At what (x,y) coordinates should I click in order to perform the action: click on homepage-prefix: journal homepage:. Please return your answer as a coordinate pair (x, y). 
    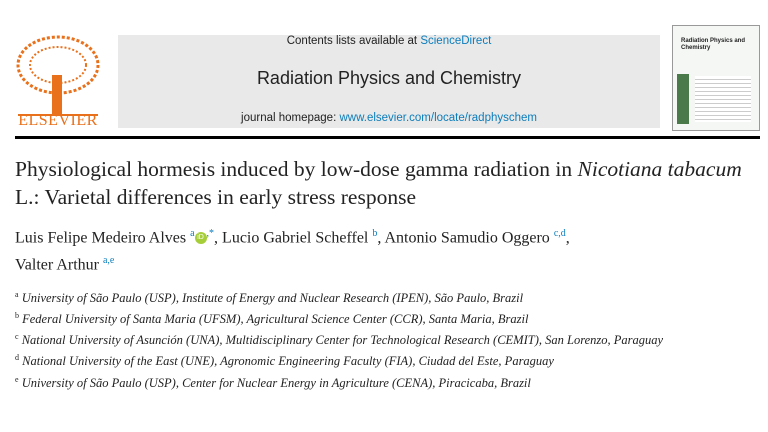
    Looking at the image, I should click on (289, 118).